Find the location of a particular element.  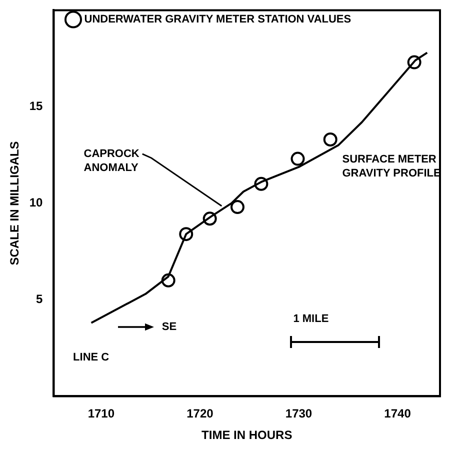

legend-label: UNDERWATER GRAVITY METER STATION VALUES is located at coordinates (218, 20).